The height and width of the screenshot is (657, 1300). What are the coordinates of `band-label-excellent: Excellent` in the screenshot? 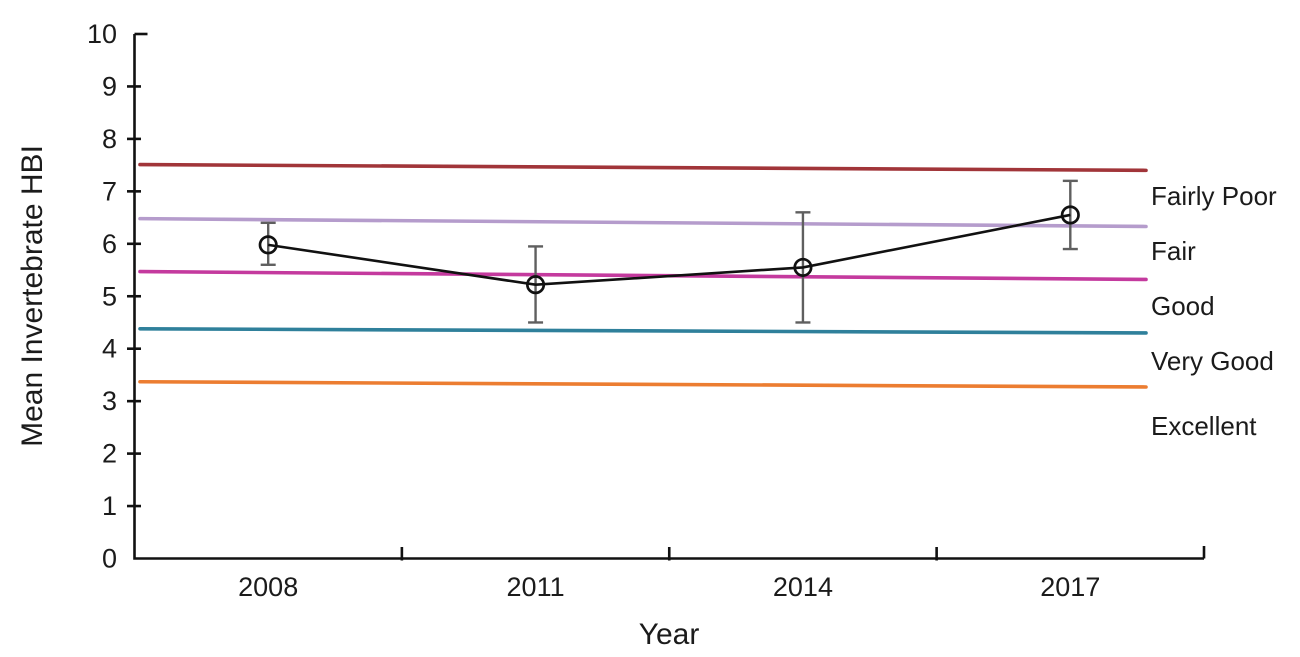 It's located at (1204, 426).